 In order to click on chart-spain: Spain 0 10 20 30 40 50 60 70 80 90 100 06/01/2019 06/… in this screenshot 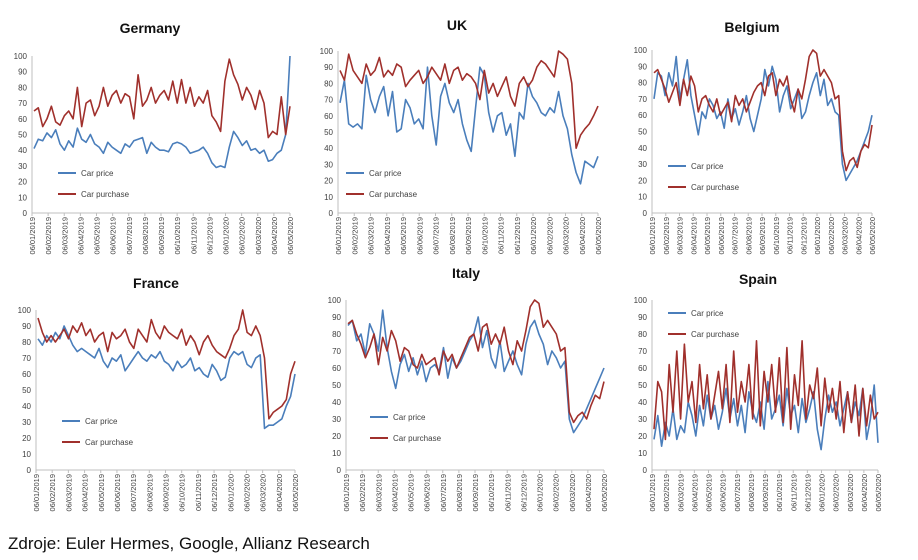, I will do `click(758, 391)`.